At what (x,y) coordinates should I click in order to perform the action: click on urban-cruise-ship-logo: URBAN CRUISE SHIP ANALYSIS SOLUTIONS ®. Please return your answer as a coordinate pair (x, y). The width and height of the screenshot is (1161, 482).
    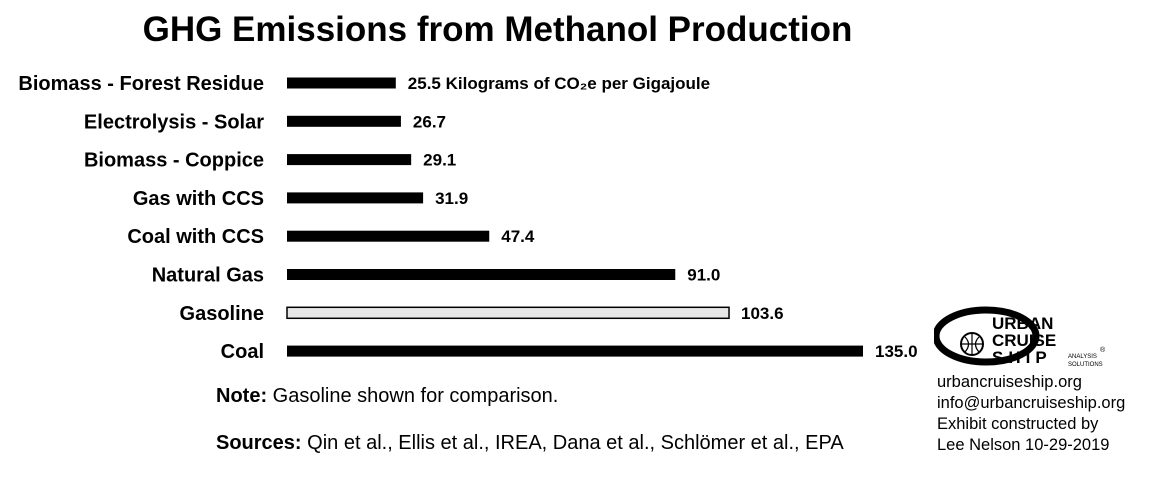
    Looking at the image, I should click on (1020, 337).